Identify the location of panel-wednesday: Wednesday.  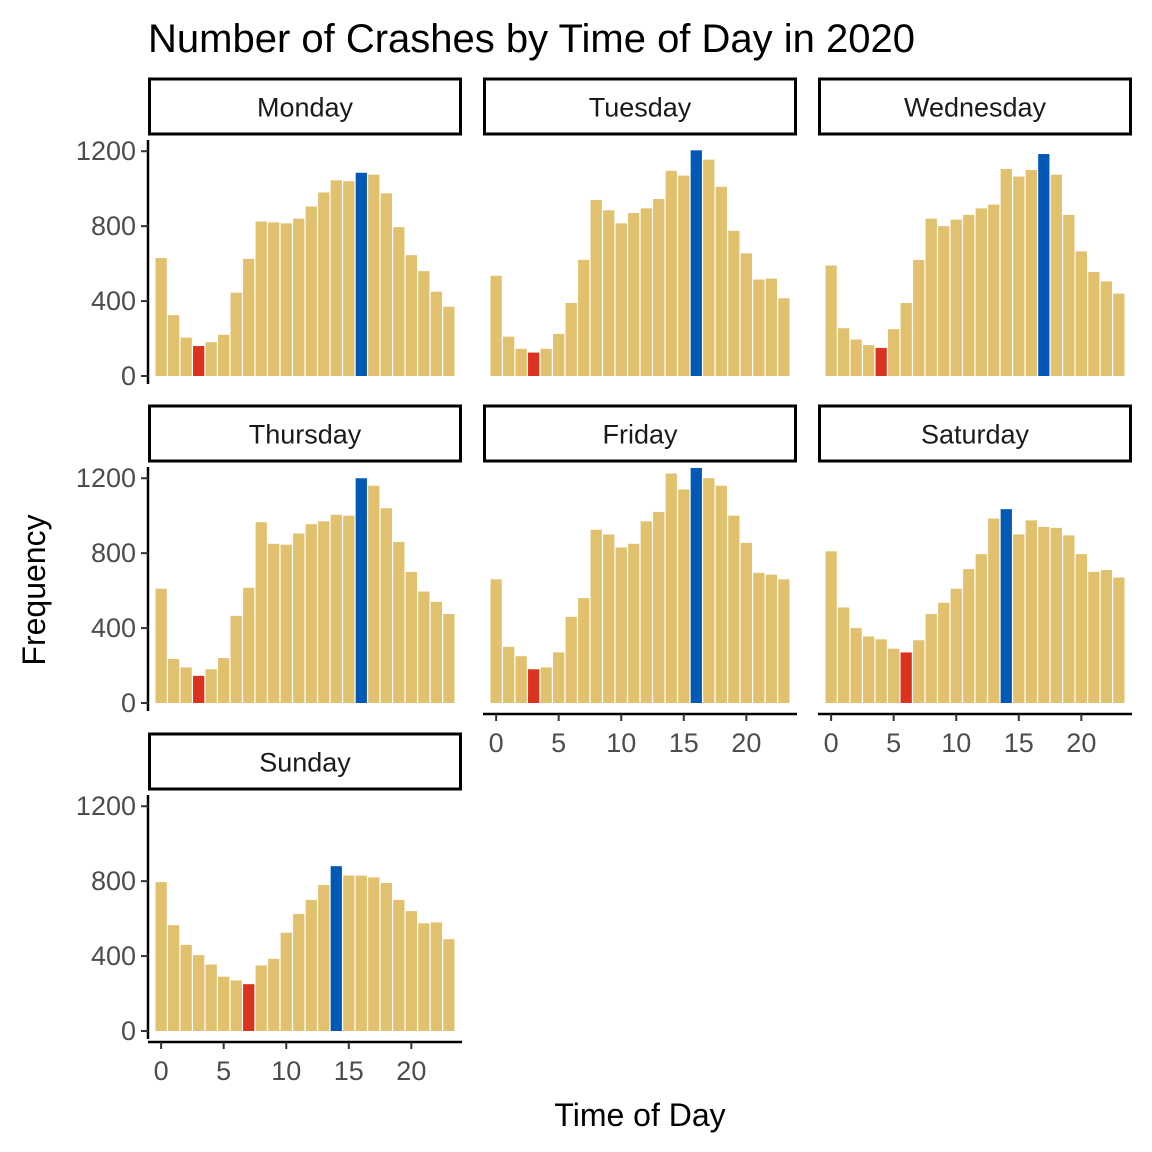
(975, 226).